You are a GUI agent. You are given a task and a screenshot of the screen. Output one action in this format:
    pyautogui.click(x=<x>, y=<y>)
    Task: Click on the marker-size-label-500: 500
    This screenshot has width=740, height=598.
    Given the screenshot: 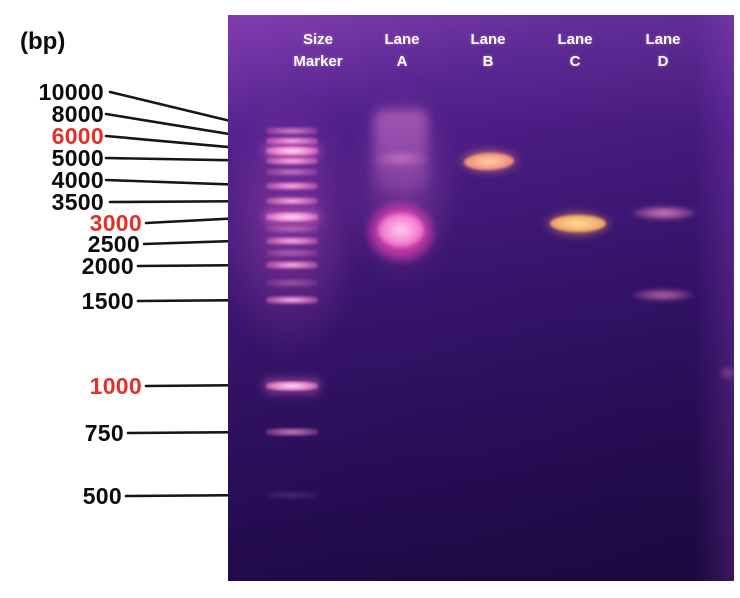 What is the action you would take?
    pyautogui.click(x=102, y=496)
    